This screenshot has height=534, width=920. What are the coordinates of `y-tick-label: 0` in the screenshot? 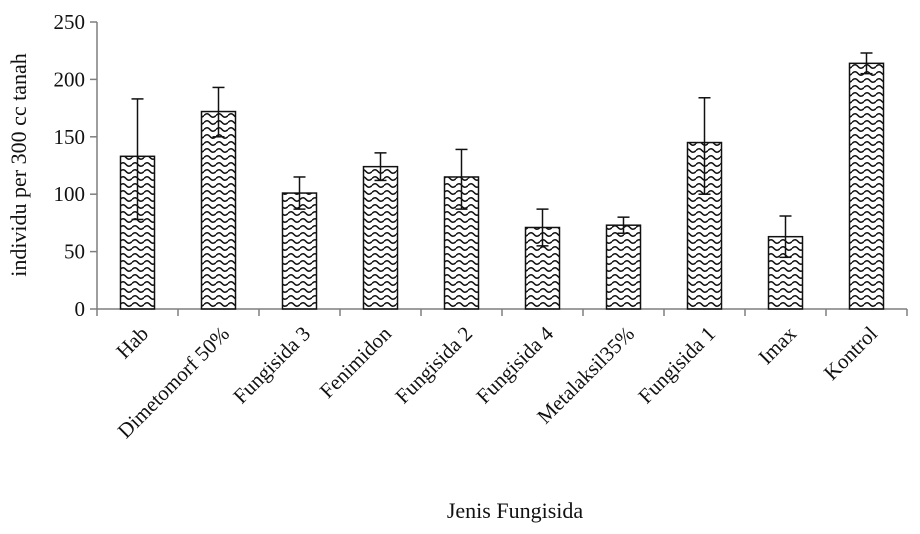 It's located at (80, 309).